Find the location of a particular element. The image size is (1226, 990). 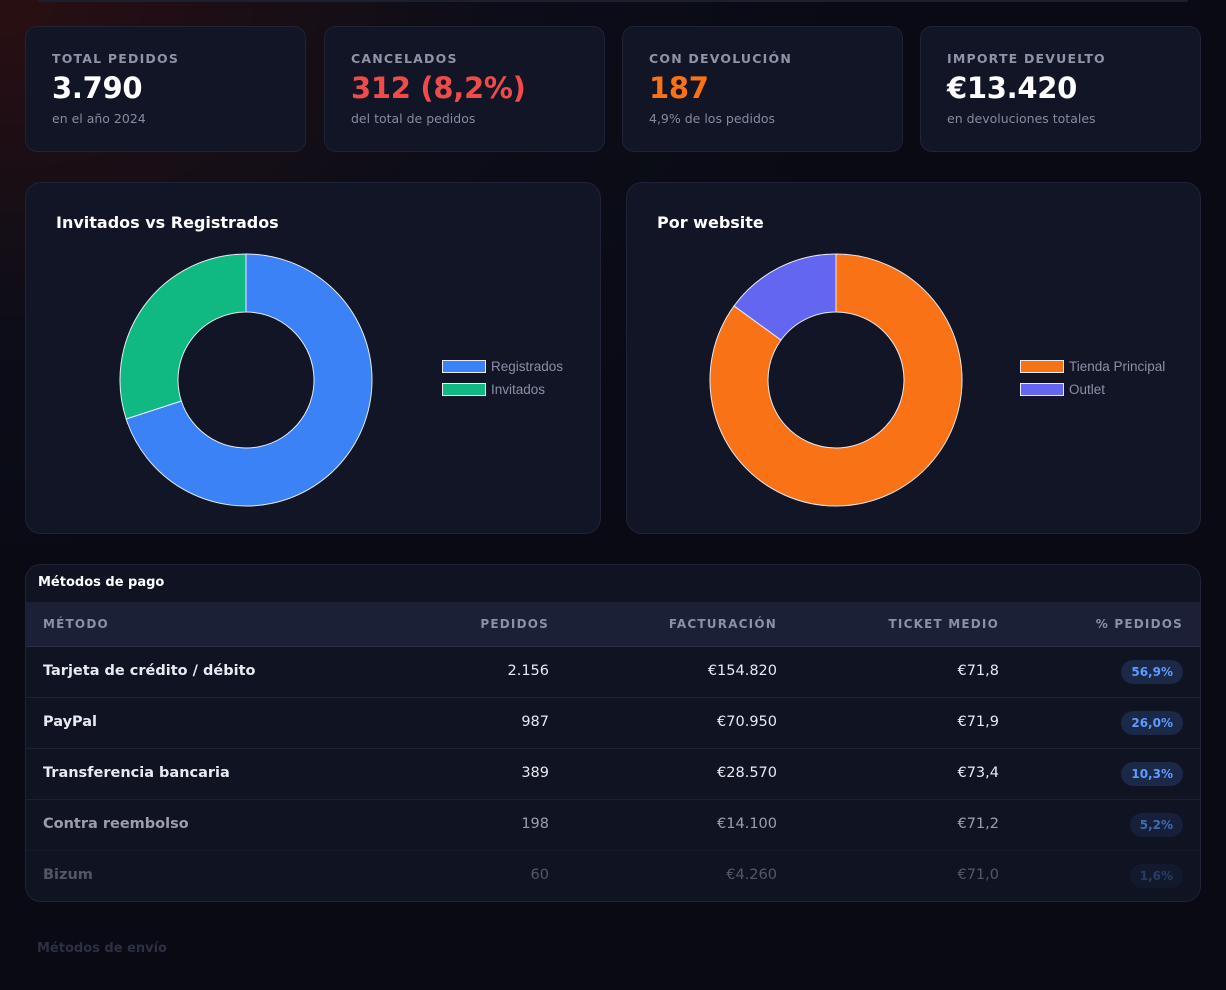

table-row: Bizum 60 €4.260 €71,0 1,6% is located at coordinates (613, 876).